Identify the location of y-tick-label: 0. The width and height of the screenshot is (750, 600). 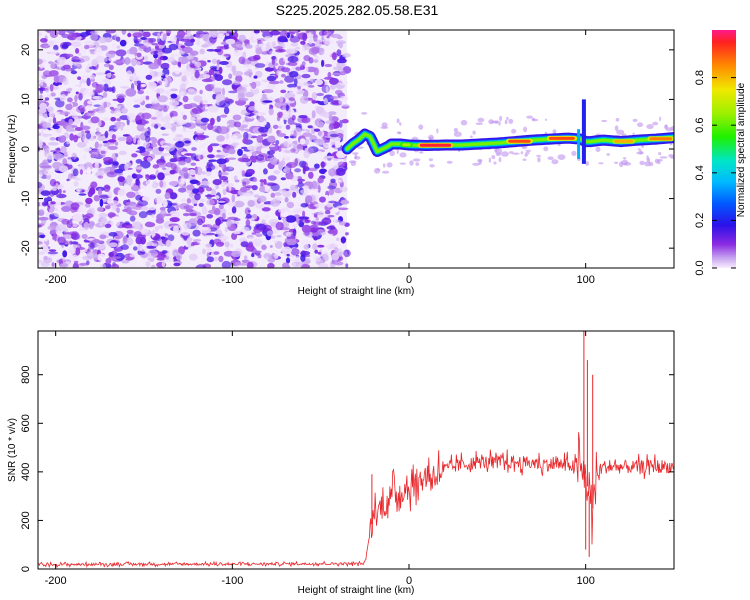
(26, 149).